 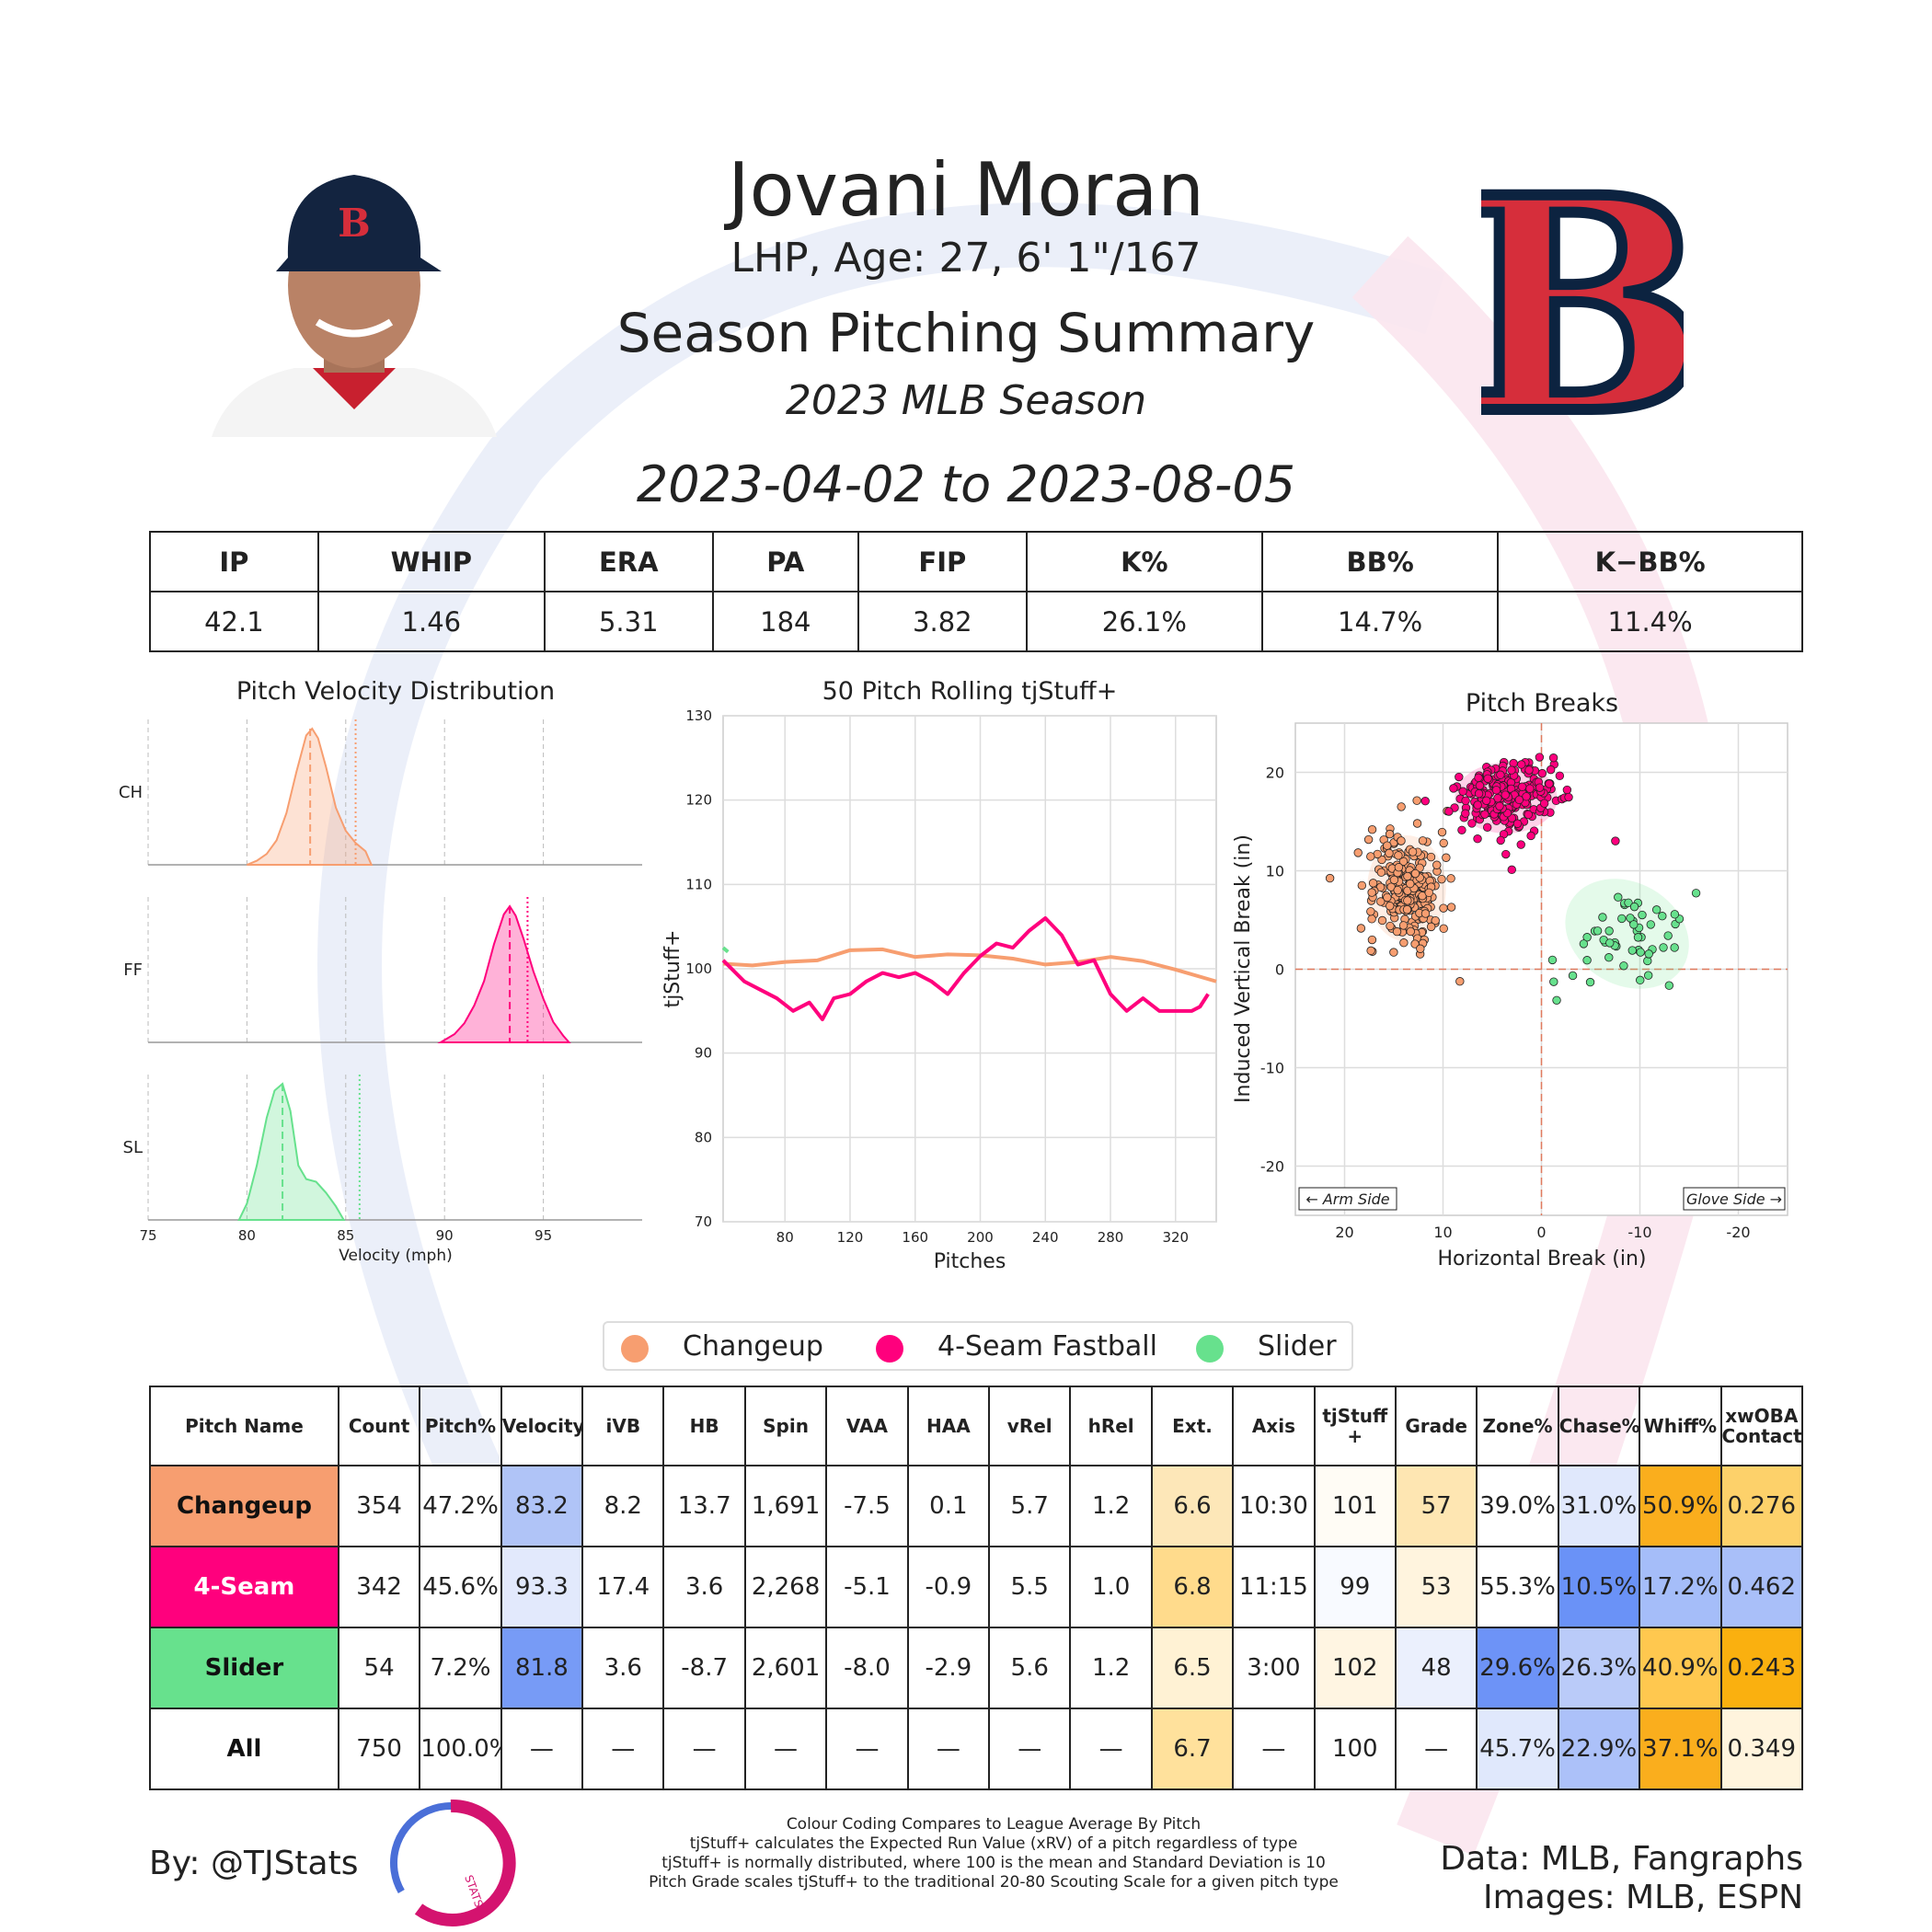 I want to click on table-cell: 100, so click(x=1355, y=1749).